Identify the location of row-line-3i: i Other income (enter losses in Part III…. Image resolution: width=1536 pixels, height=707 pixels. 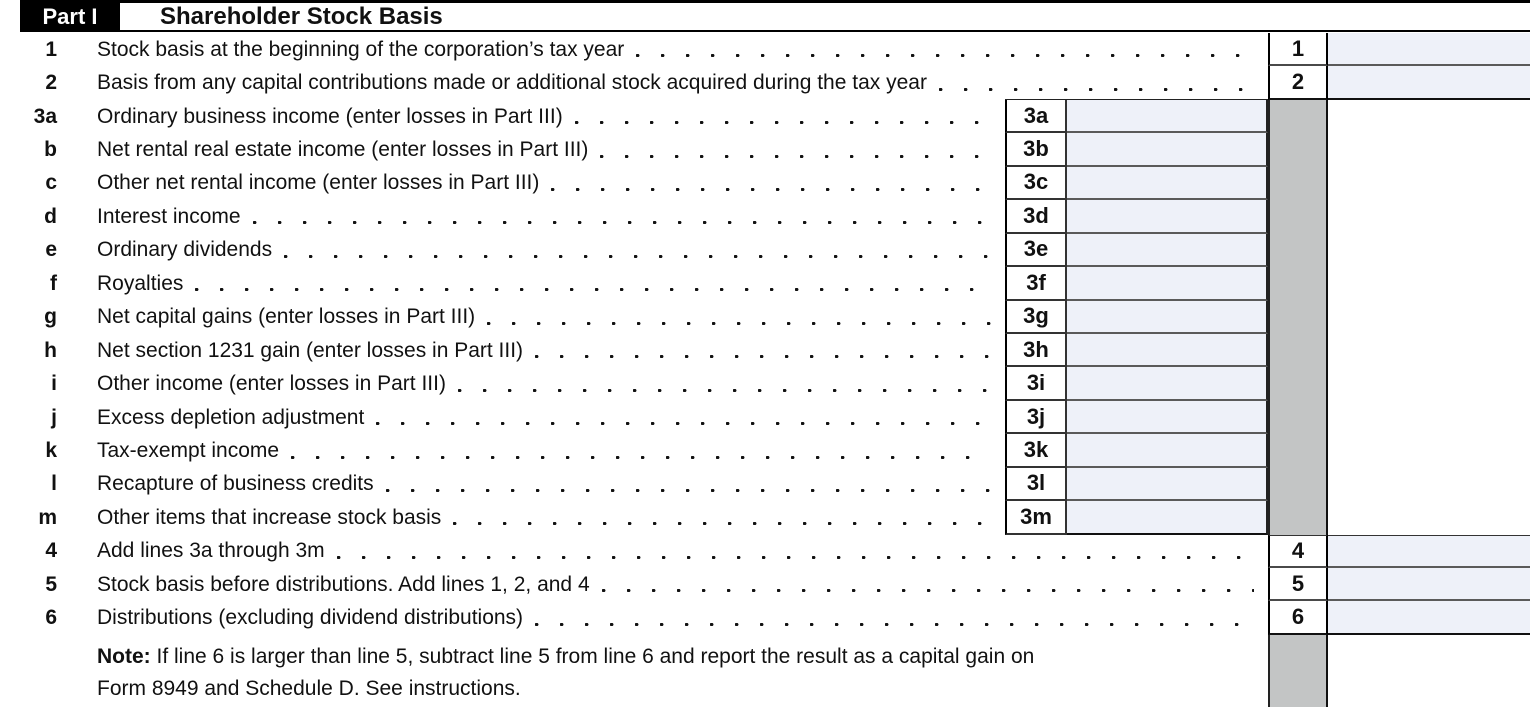
(768, 384).